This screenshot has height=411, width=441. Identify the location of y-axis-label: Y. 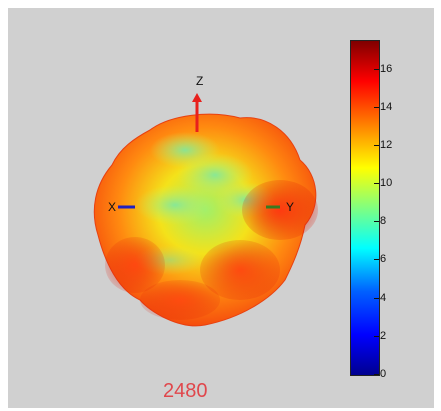
(290, 207).